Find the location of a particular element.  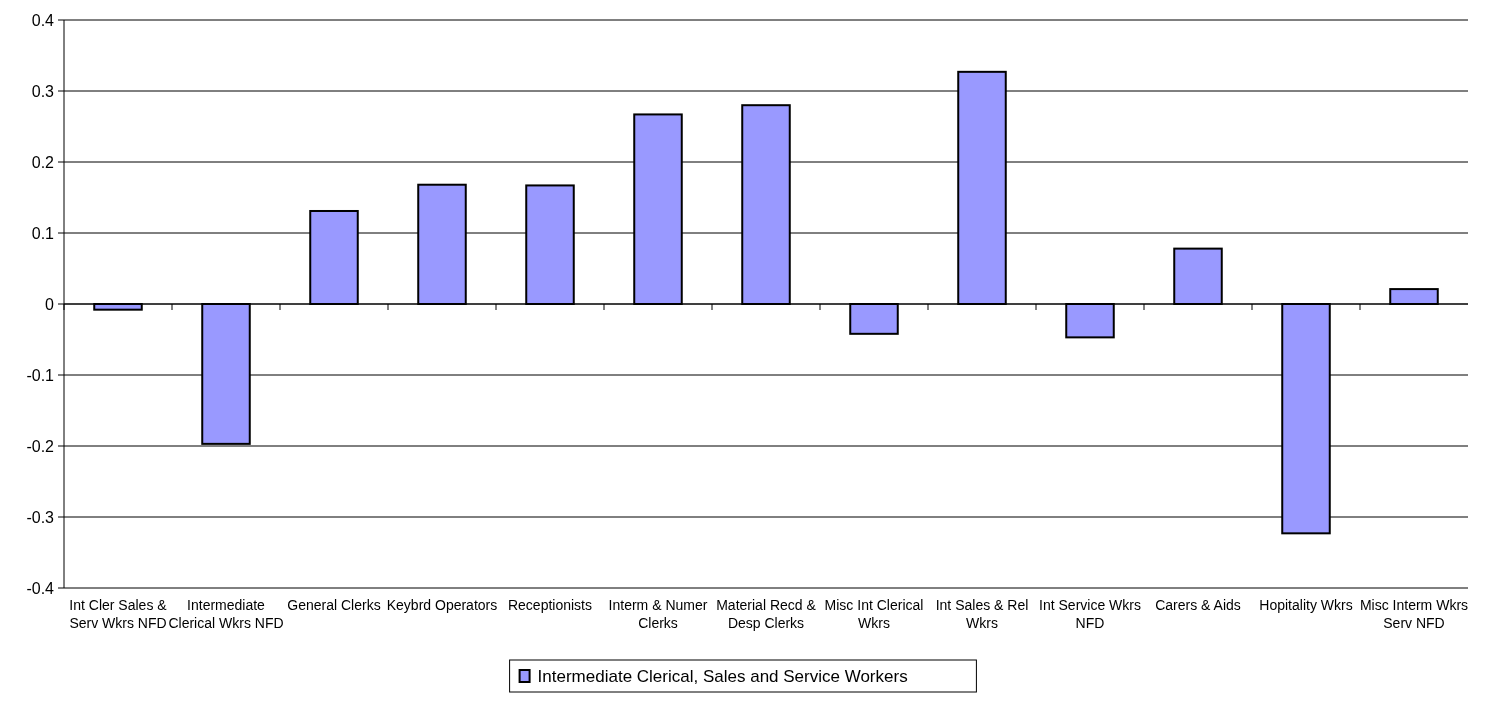

y-tick-label: -0.3 is located at coordinates (40, 517).